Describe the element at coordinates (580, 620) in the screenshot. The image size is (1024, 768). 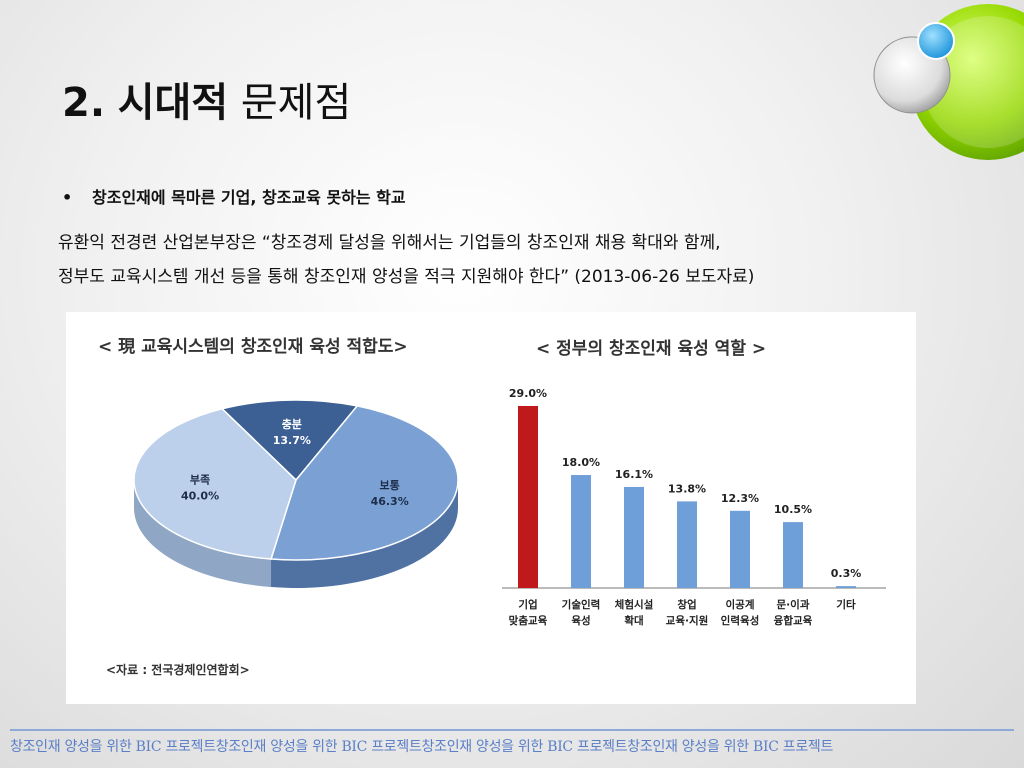
I see `bar-category-line2-1: 육성` at that location.